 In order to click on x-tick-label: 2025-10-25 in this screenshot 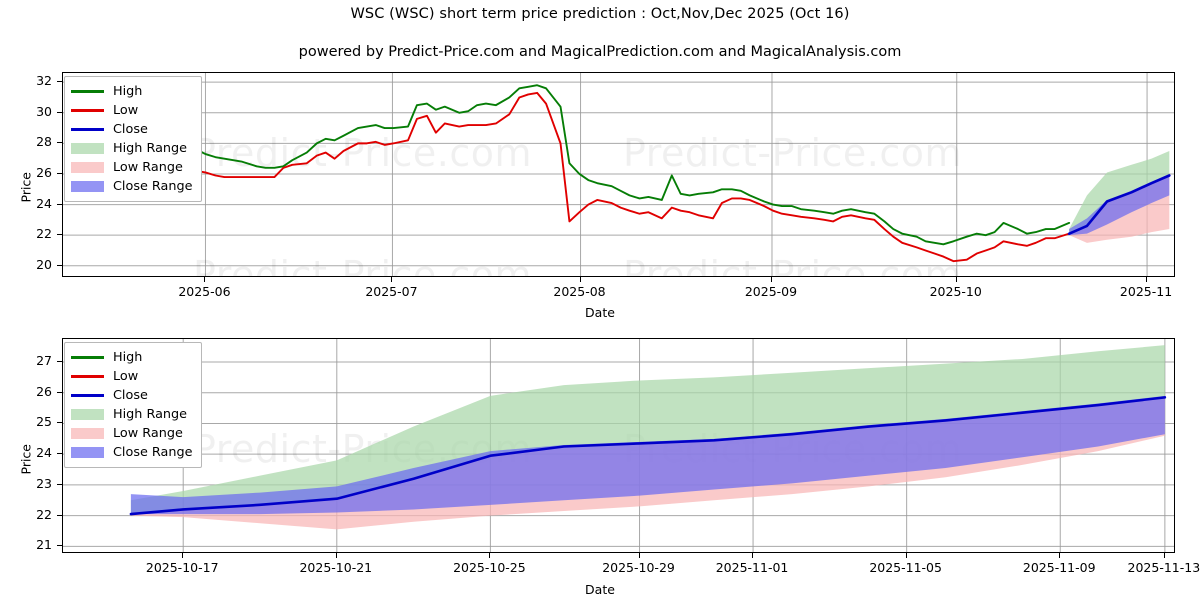, I will do `click(489, 567)`.